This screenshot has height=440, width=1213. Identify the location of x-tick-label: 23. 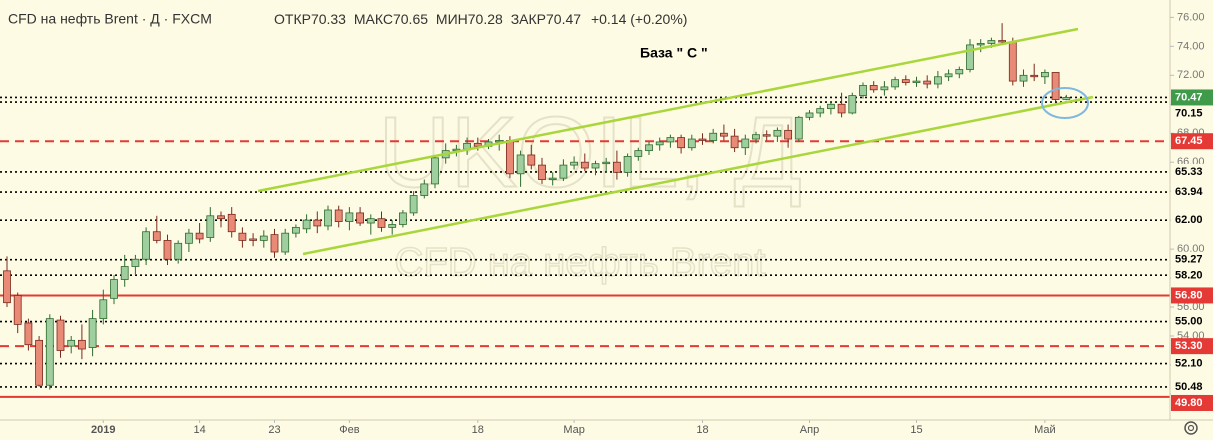
(274, 430).